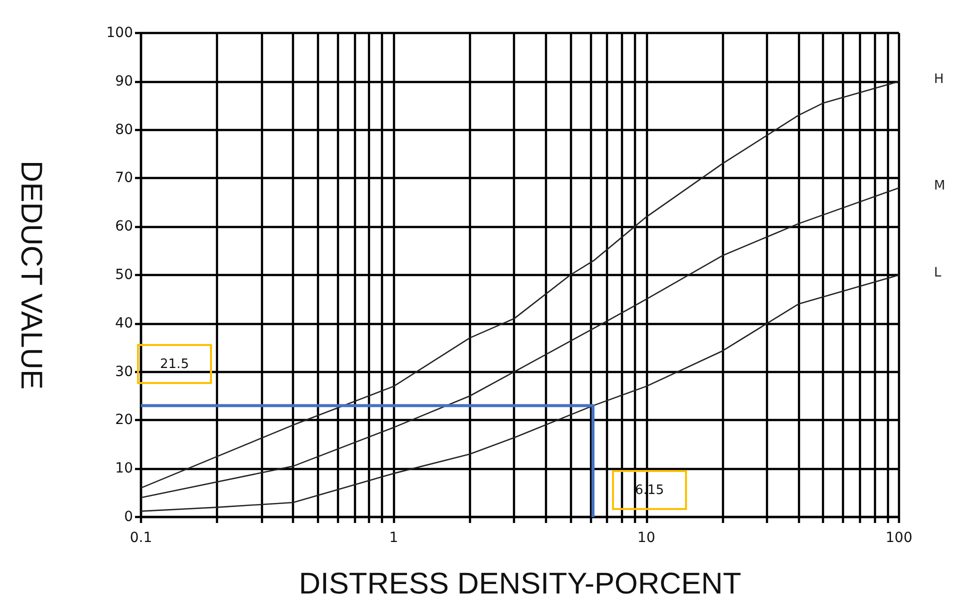 Image resolution: width=958 pixels, height=613 pixels. Describe the element at coordinates (899, 538) in the screenshot. I see `x-tick-label: 100` at that location.